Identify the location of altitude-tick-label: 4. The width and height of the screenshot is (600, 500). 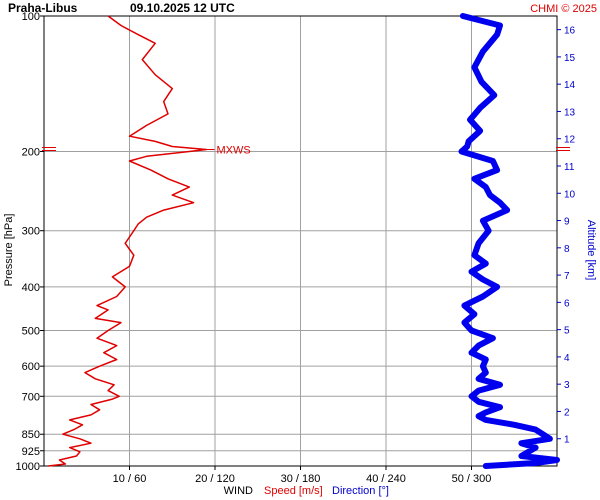
(567, 358).